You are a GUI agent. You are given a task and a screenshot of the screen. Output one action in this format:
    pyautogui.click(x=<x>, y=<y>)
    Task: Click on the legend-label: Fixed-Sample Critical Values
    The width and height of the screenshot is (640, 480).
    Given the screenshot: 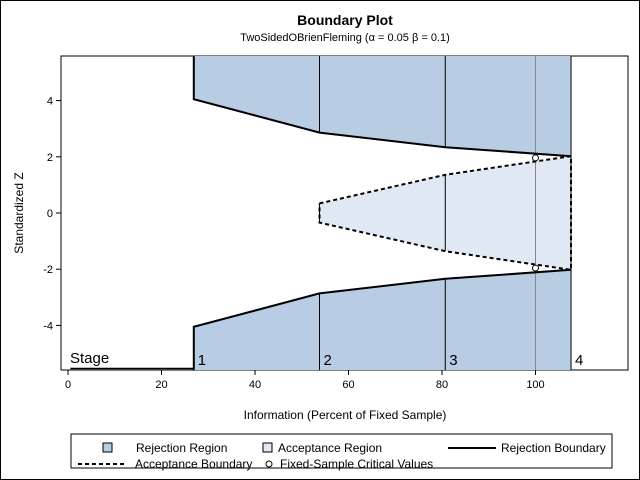 What is the action you would take?
    pyautogui.click(x=356, y=464)
    